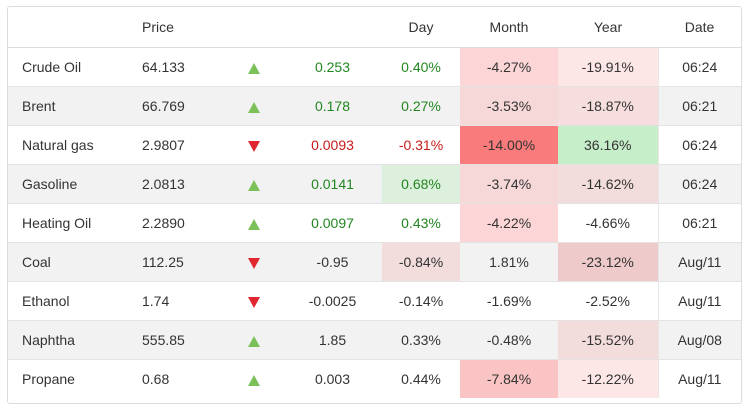 This screenshot has width=746, height=409. Describe the element at coordinates (421, 67) in the screenshot. I see `day-change: 0.40%` at that location.